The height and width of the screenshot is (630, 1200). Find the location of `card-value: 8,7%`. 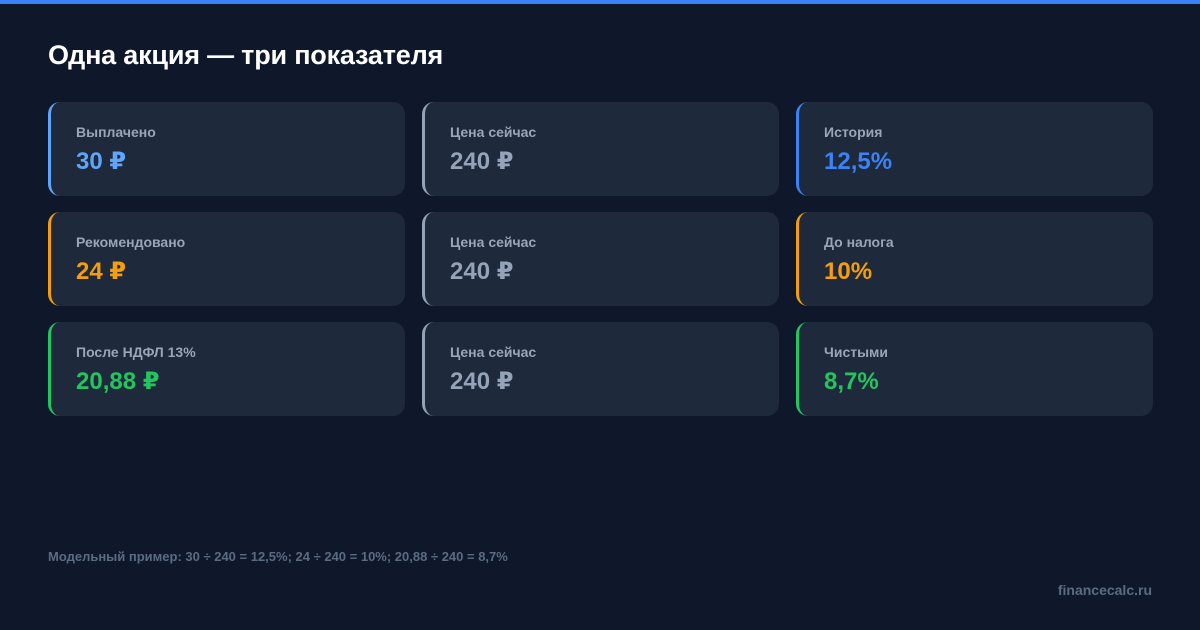

card-value: 8,7% is located at coordinates (851, 381).